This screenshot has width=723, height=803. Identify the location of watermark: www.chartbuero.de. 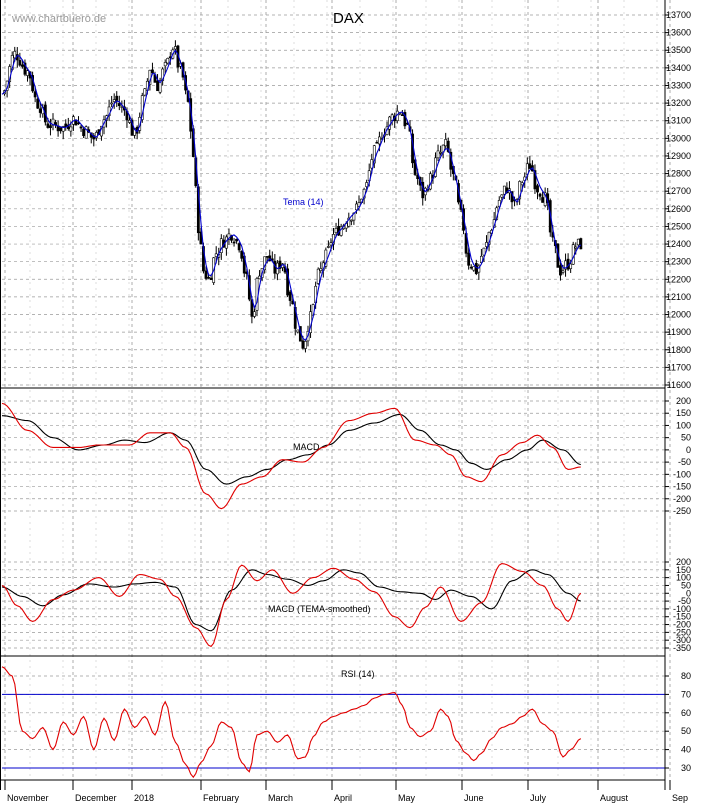
(58, 19).